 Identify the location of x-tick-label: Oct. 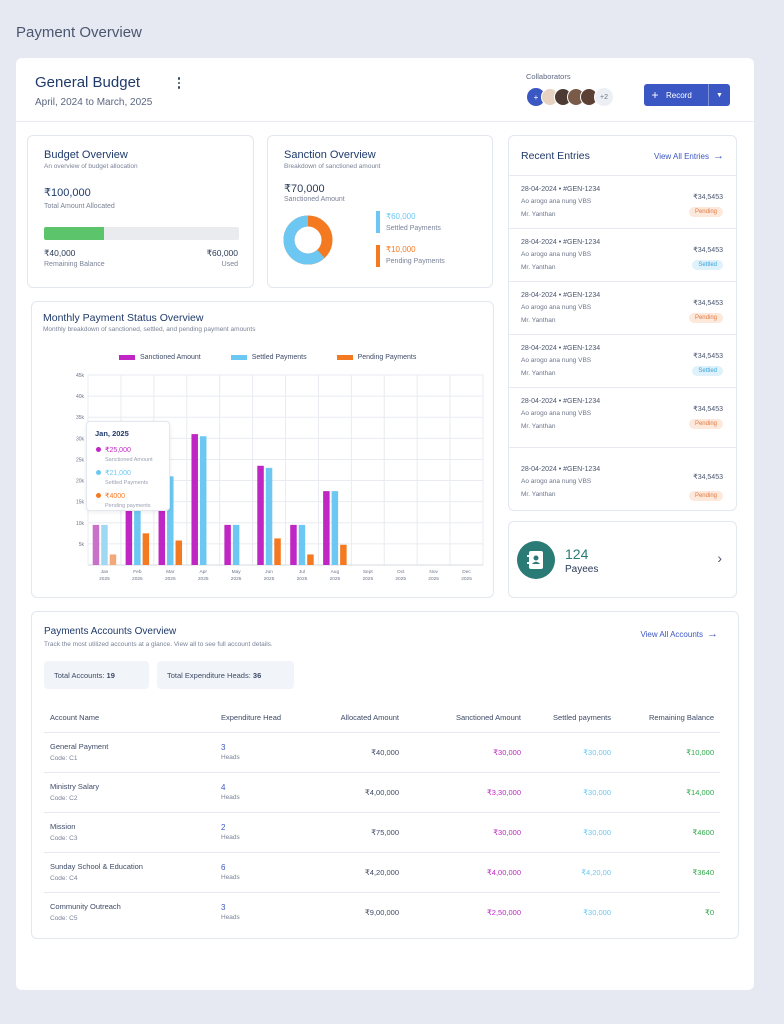
(401, 572).